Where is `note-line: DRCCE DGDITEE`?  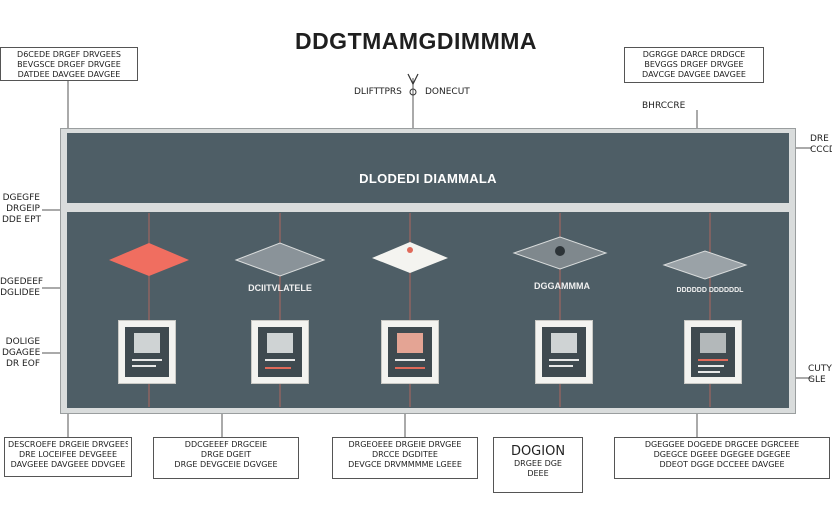 note-line: DRCCE DGDITEE is located at coordinates (405, 454).